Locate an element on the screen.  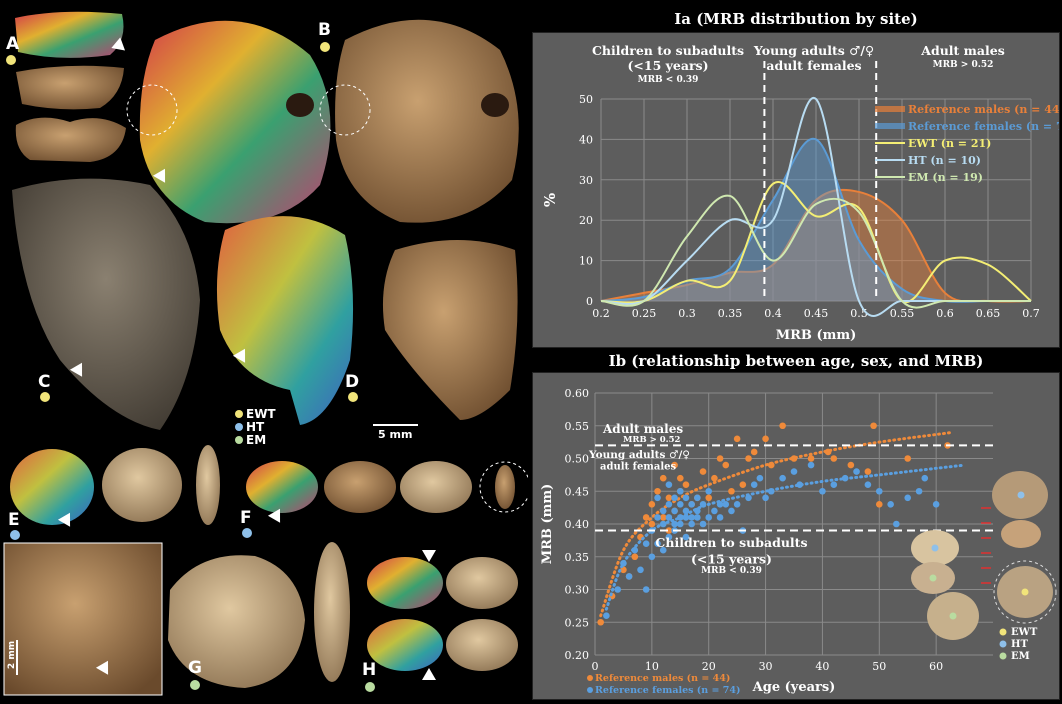
specimen-letter-a: A is located at coordinates (13, 44).